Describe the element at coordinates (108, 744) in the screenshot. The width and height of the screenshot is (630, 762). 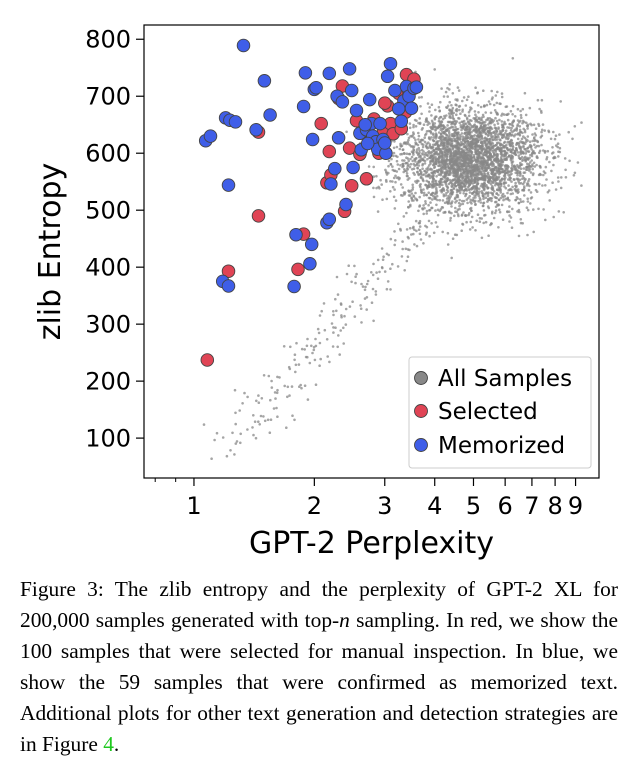
I see `figure-4-link: 4` at that location.